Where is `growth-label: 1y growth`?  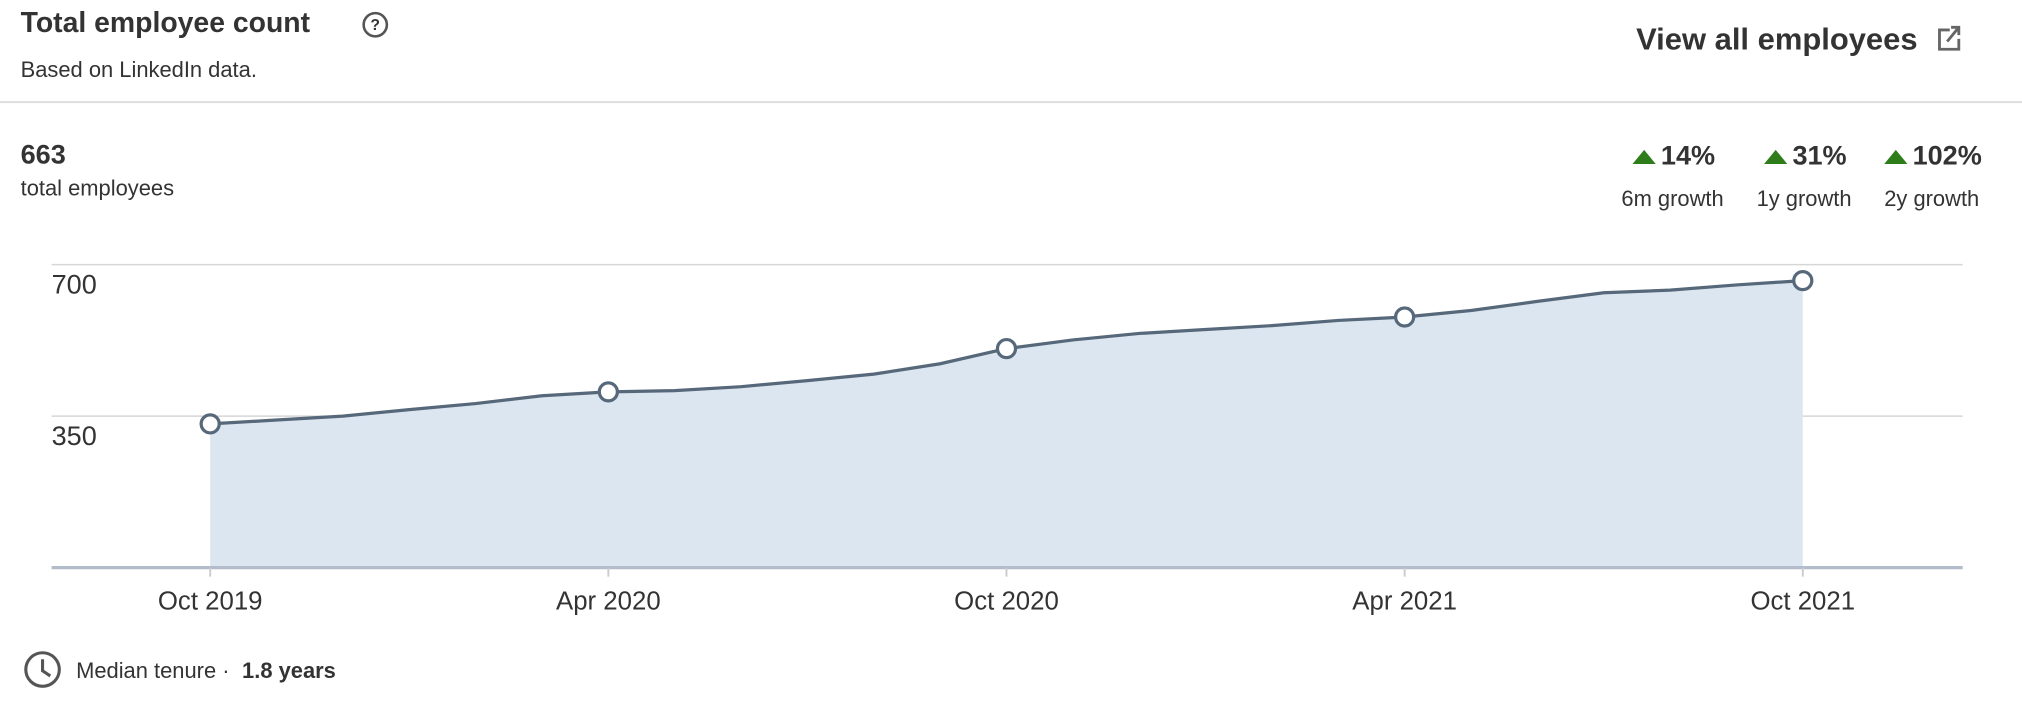 growth-label: 1y growth is located at coordinates (1804, 198).